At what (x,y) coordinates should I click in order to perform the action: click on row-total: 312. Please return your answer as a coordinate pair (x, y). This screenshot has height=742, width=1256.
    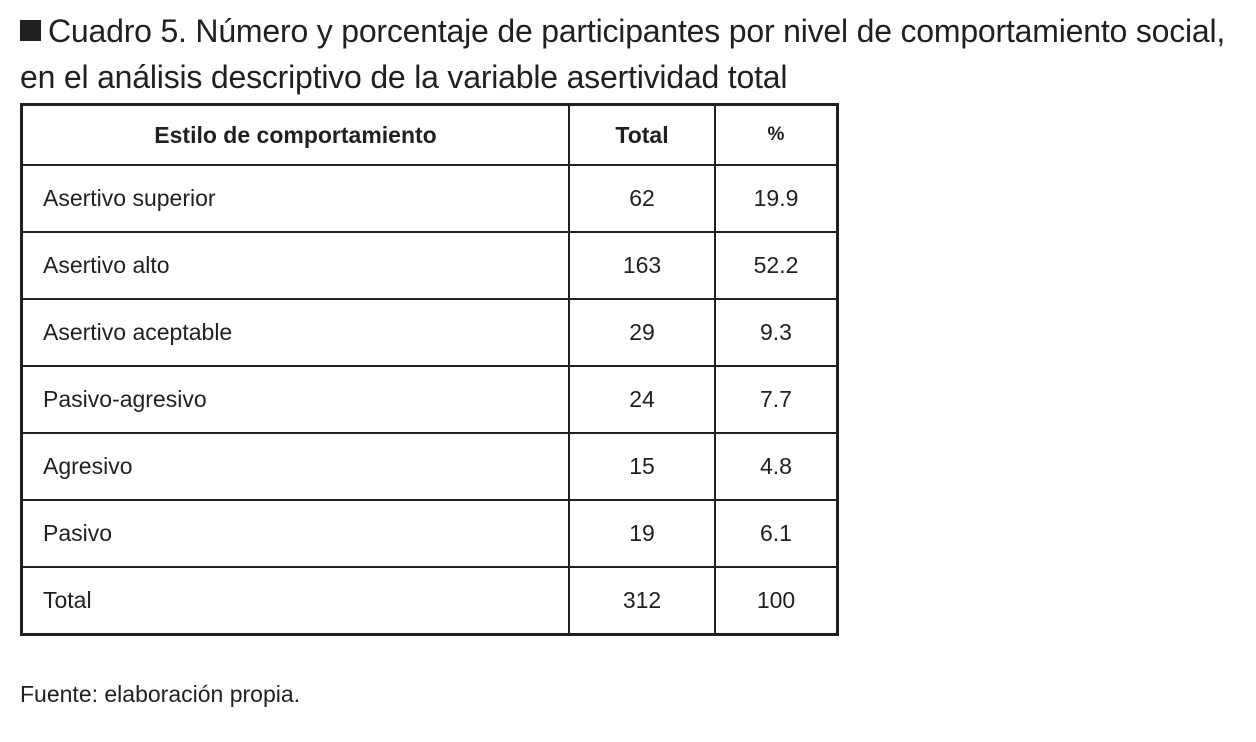
    Looking at the image, I should click on (642, 601).